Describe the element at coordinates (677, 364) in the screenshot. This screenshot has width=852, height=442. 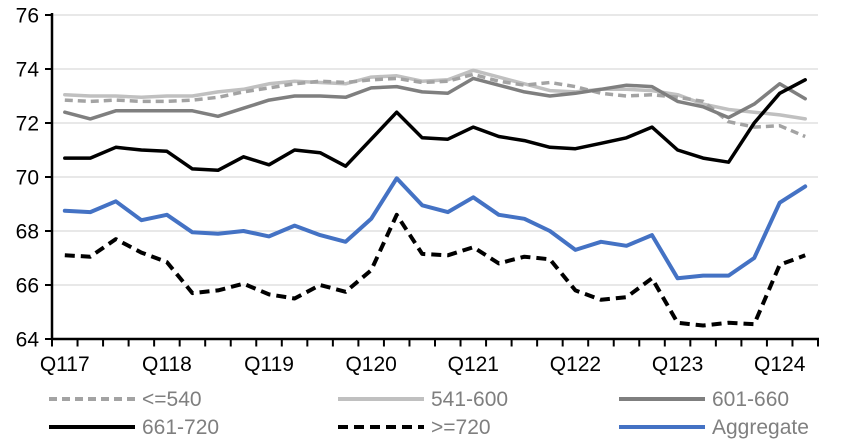
I see `x-axis-label-Q123: Q123` at that location.